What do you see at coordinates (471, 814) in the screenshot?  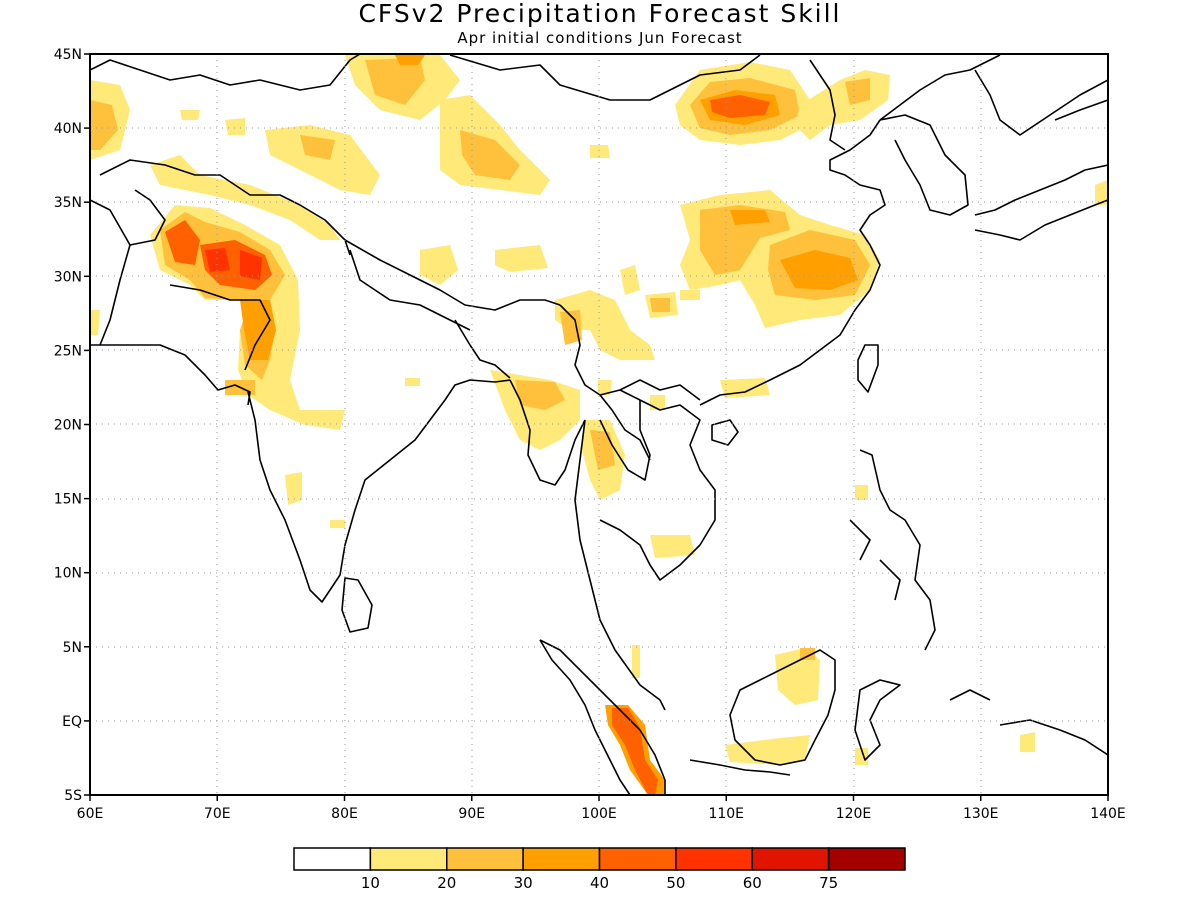 I see `lon-tick-label: 90E` at bounding box center [471, 814].